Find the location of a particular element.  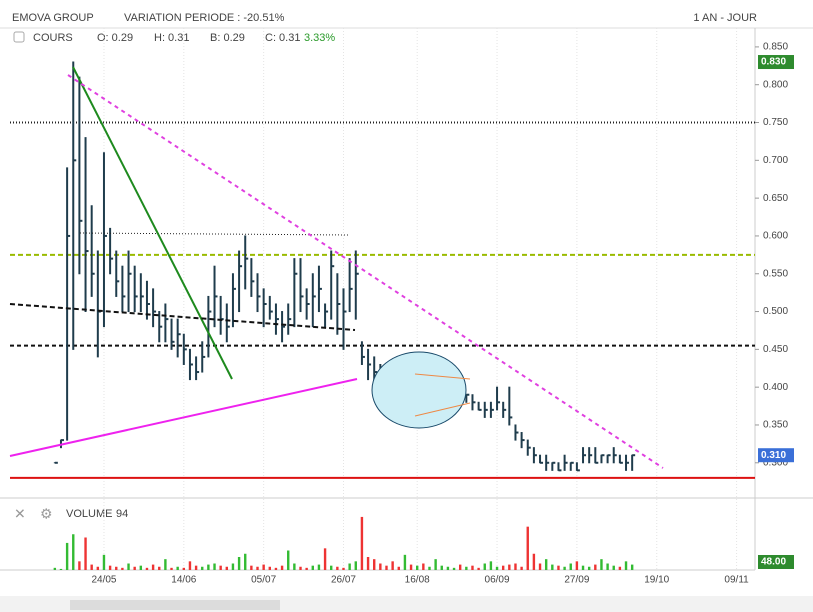

close-icon: ✕ is located at coordinates (20, 514).